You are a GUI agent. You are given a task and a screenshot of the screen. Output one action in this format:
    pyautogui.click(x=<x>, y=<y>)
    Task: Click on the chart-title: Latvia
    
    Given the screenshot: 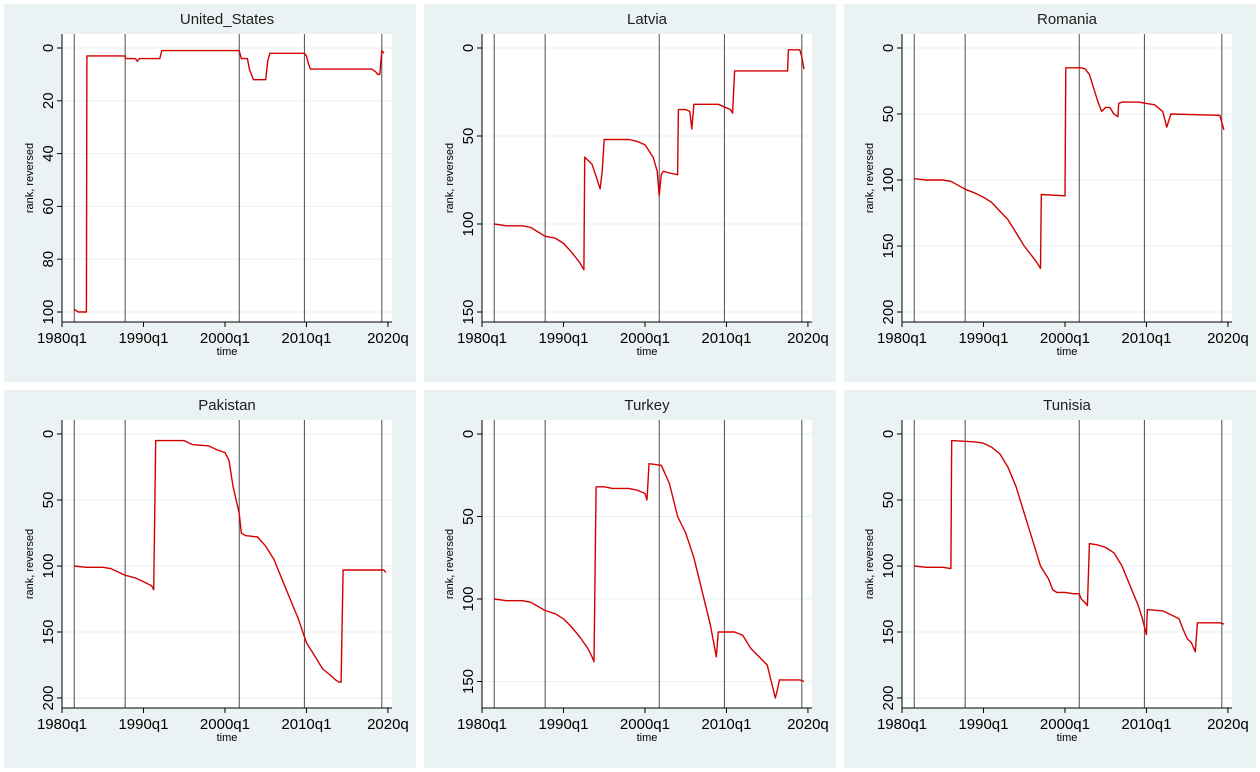 What is the action you would take?
    pyautogui.click(x=647, y=19)
    